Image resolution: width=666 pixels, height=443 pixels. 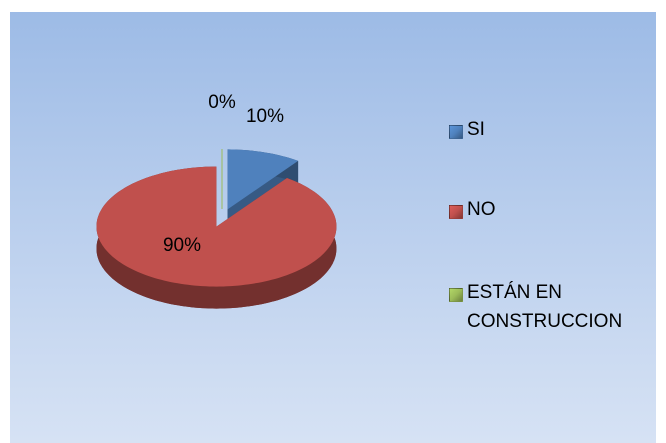 What do you see at coordinates (537, 131) in the screenshot?
I see `legend-item: SI` at bounding box center [537, 131].